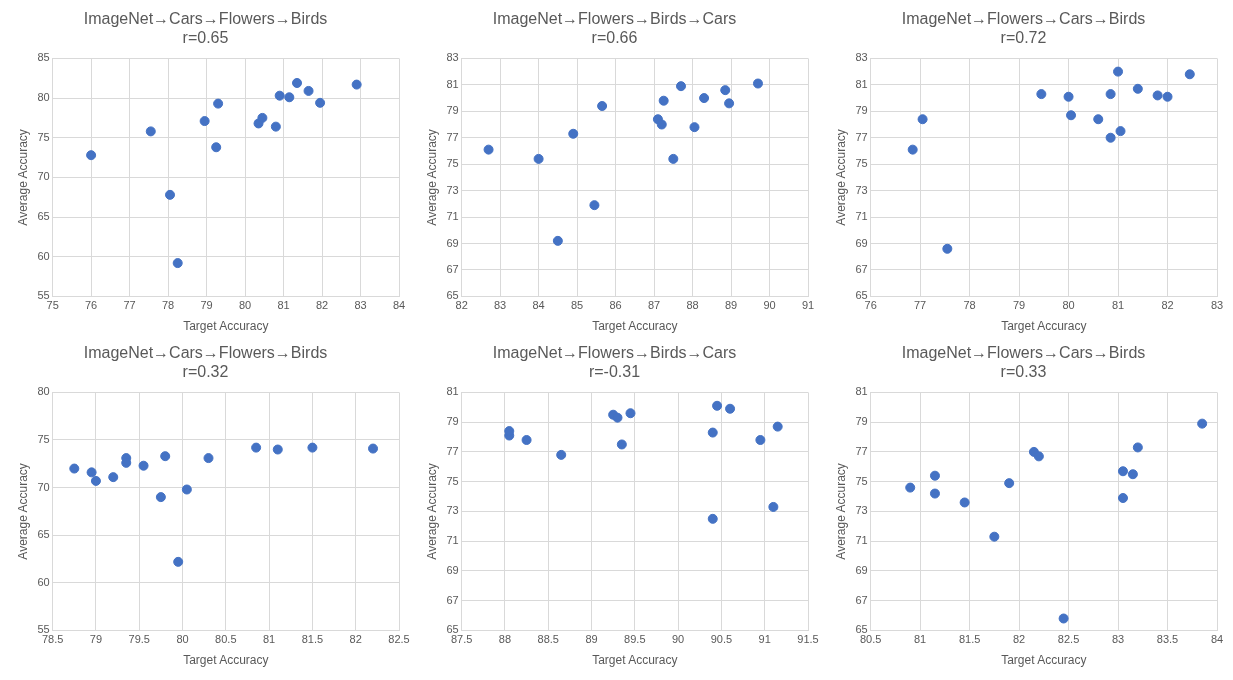  Describe the element at coordinates (861, 242) in the screenshot. I see `y-tick-label: 69` at that location.